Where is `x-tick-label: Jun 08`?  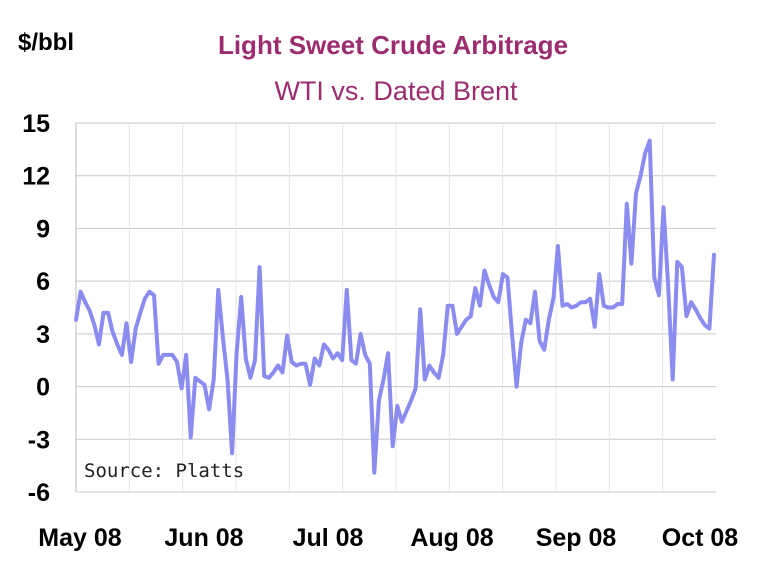 x-tick-label: Jun 08 is located at coordinates (203, 538).